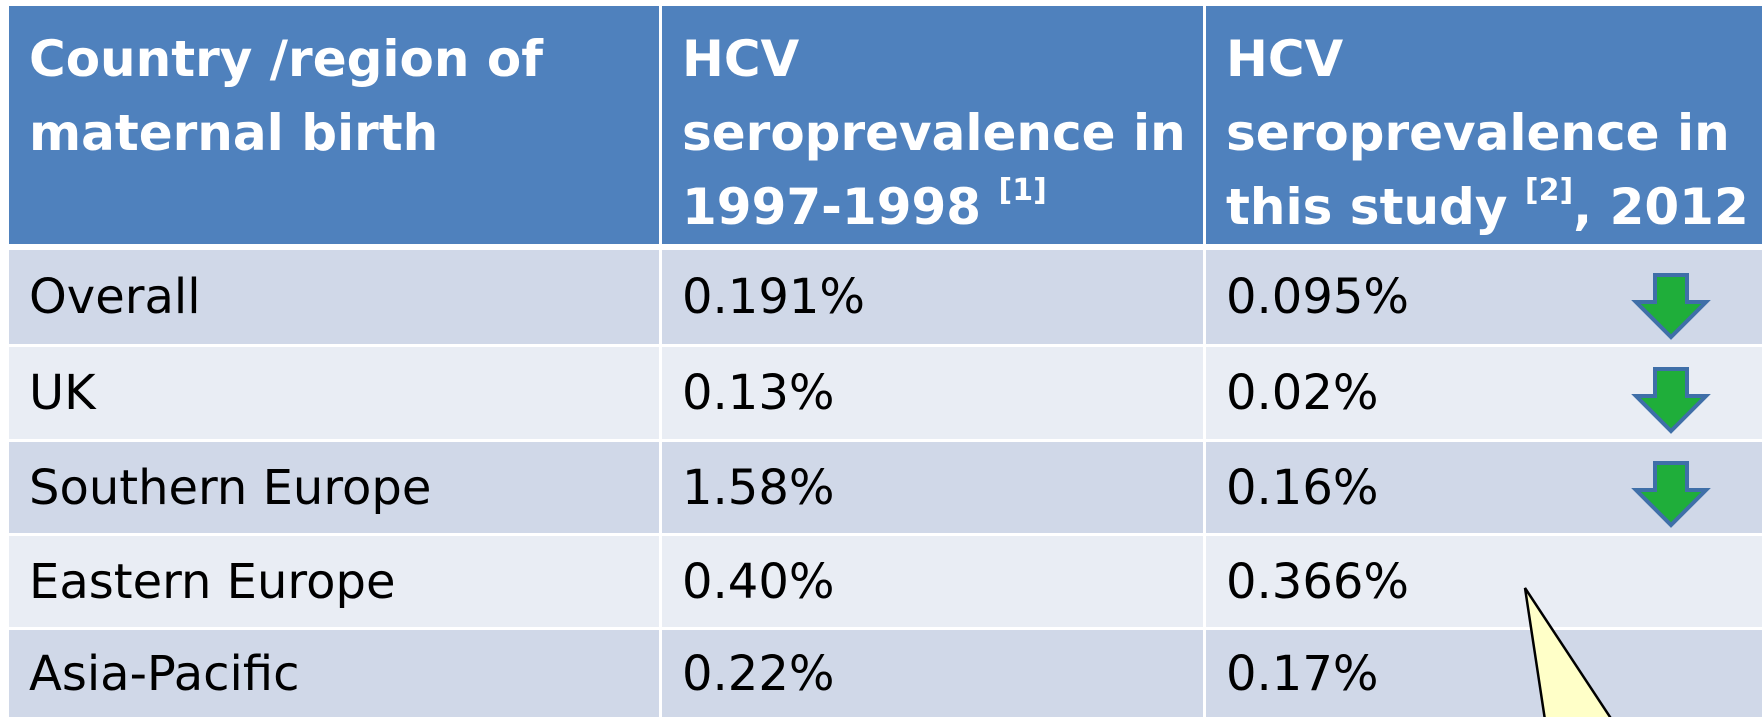 Image resolution: width=1762 pixels, height=717 pixels. I want to click on header-line: 1997-1998 [1], so click(942, 207).